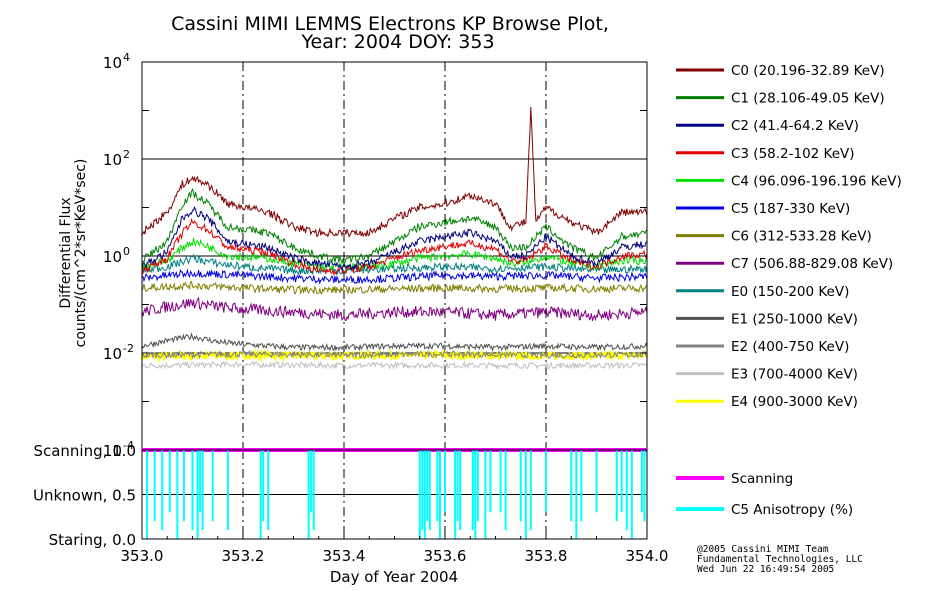 Image resolution: width=950 pixels, height=600 pixels. Describe the element at coordinates (794, 375) in the screenshot. I see `legend-label: E3 (700-4000 KeV)` at that location.